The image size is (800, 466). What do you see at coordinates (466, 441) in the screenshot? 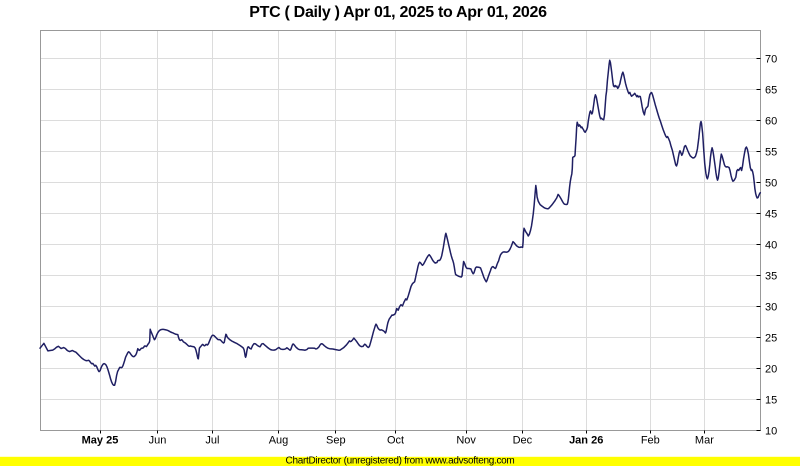
I see `svg-text: Nov` at bounding box center [466, 441].